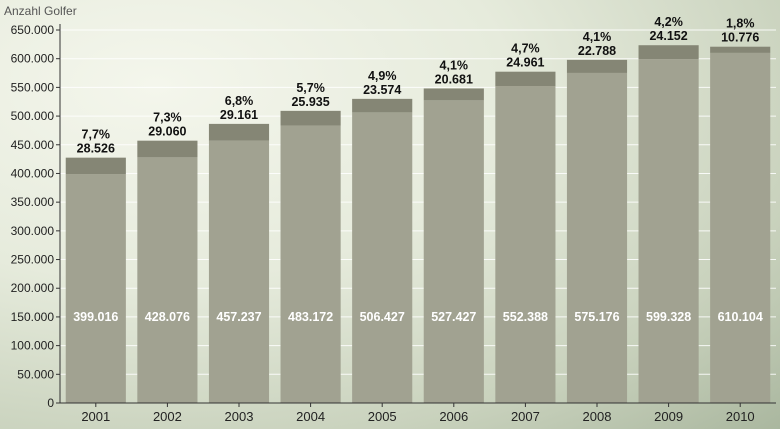  Describe the element at coordinates (668, 416) in the screenshot. I see `x-tick-label: 2009` at that location.